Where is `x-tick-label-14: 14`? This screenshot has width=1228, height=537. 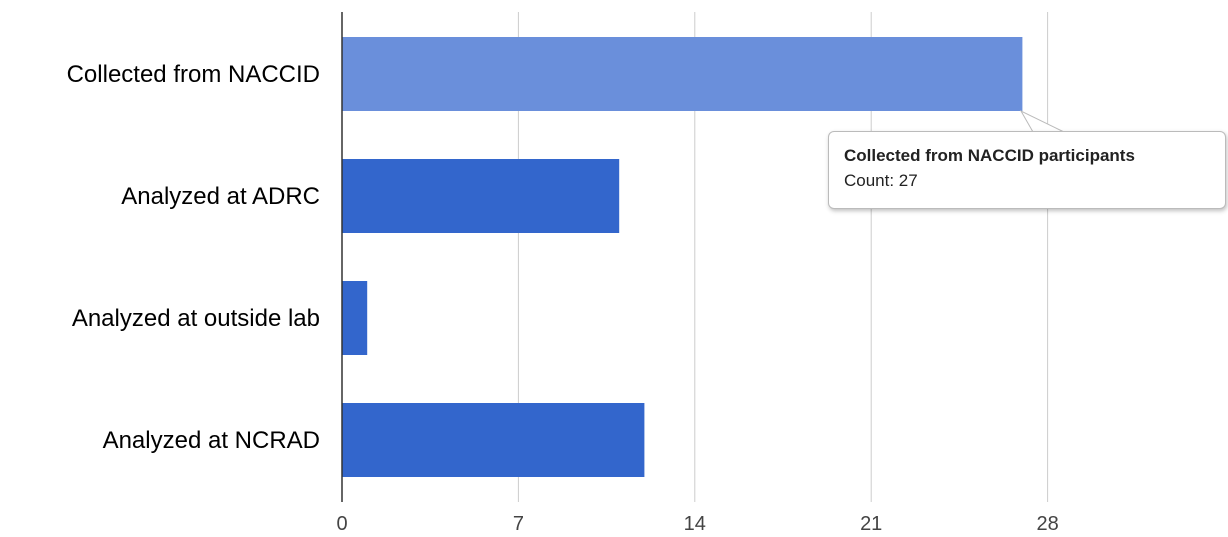
x-tick-label-14: 14 is located at coordinates (695, 524).